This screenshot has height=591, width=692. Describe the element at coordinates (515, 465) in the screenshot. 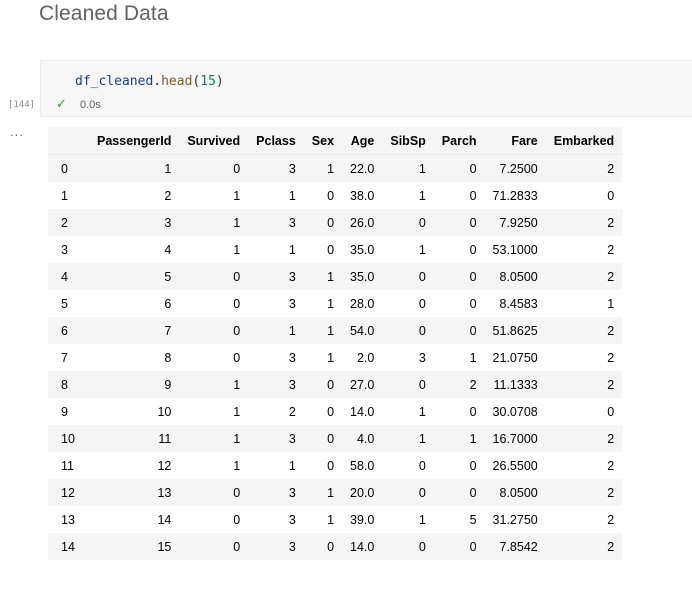

I see `table-cell: 26.5500` at that location.